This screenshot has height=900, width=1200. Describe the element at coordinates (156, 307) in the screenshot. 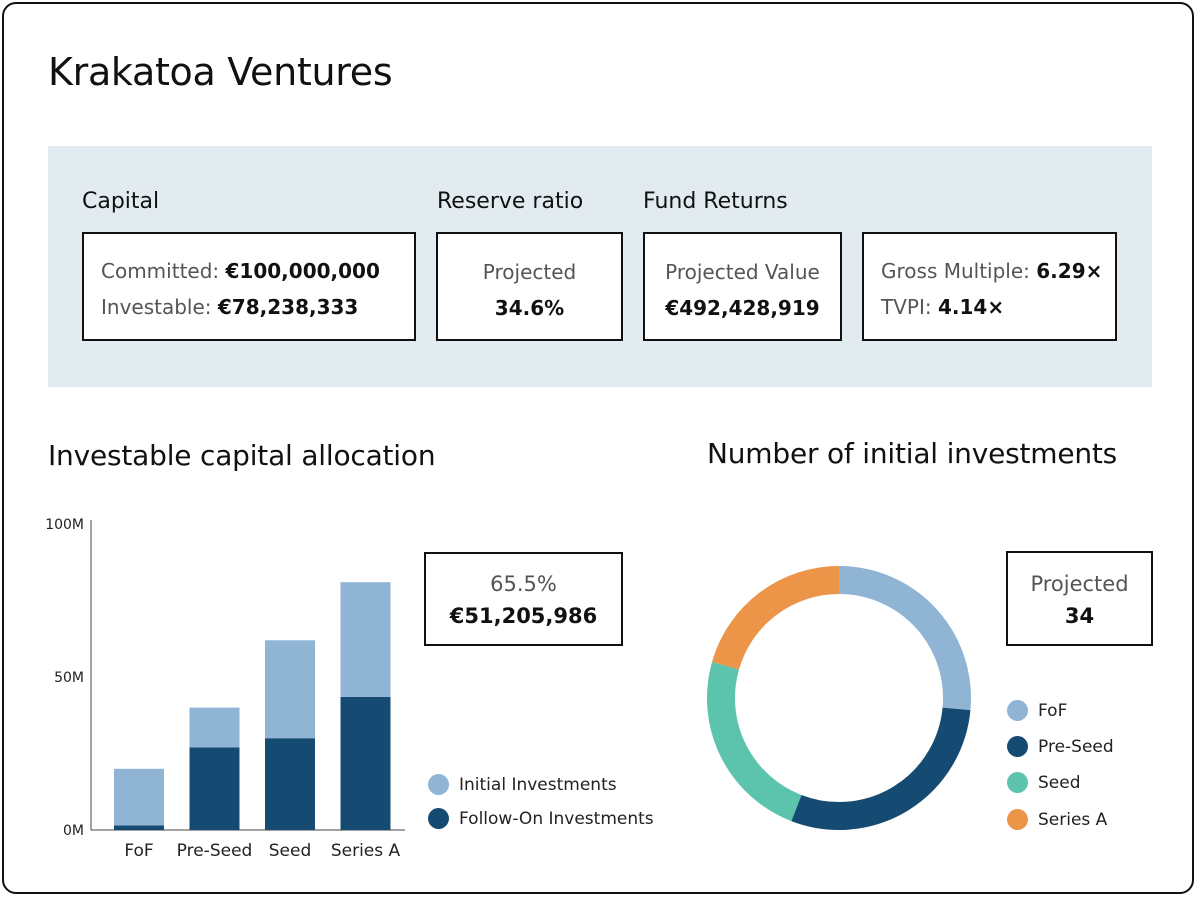

I see `investable-label: Investable:` at that location.